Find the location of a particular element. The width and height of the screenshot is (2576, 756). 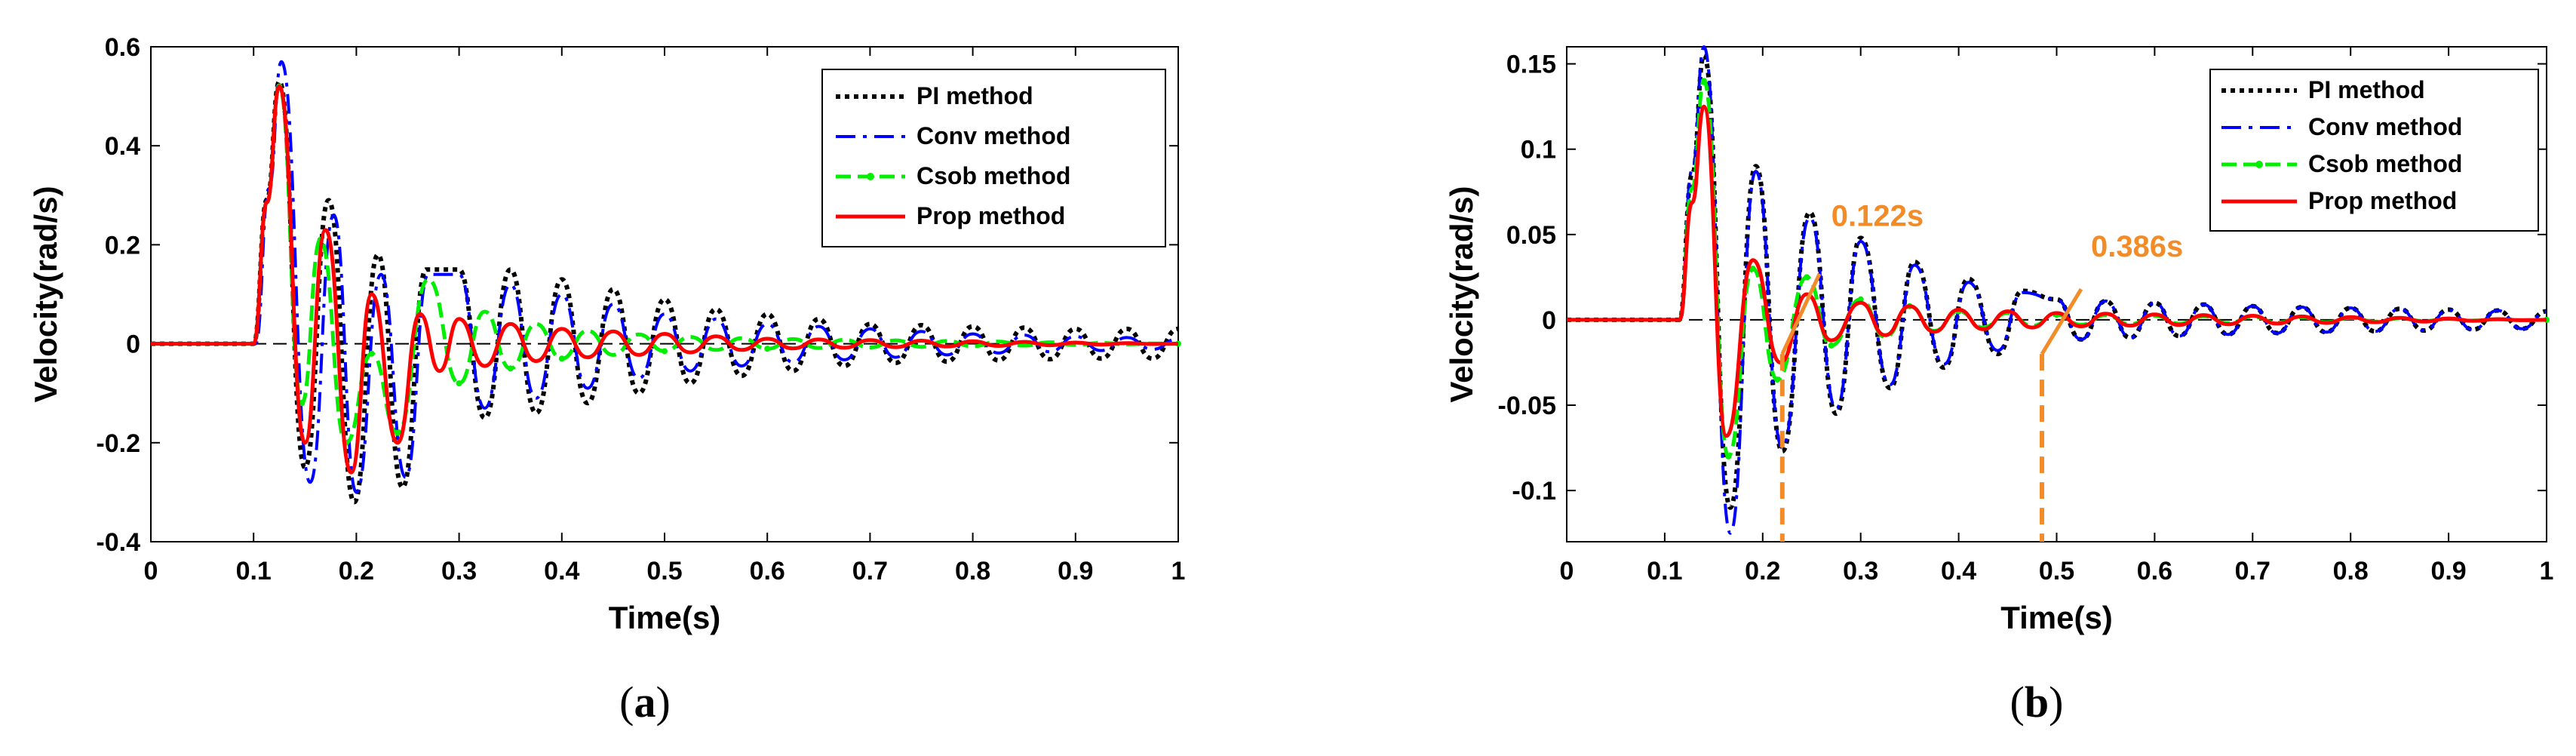

panel-label-b-letter: b is located at coordinates (2037, 702).